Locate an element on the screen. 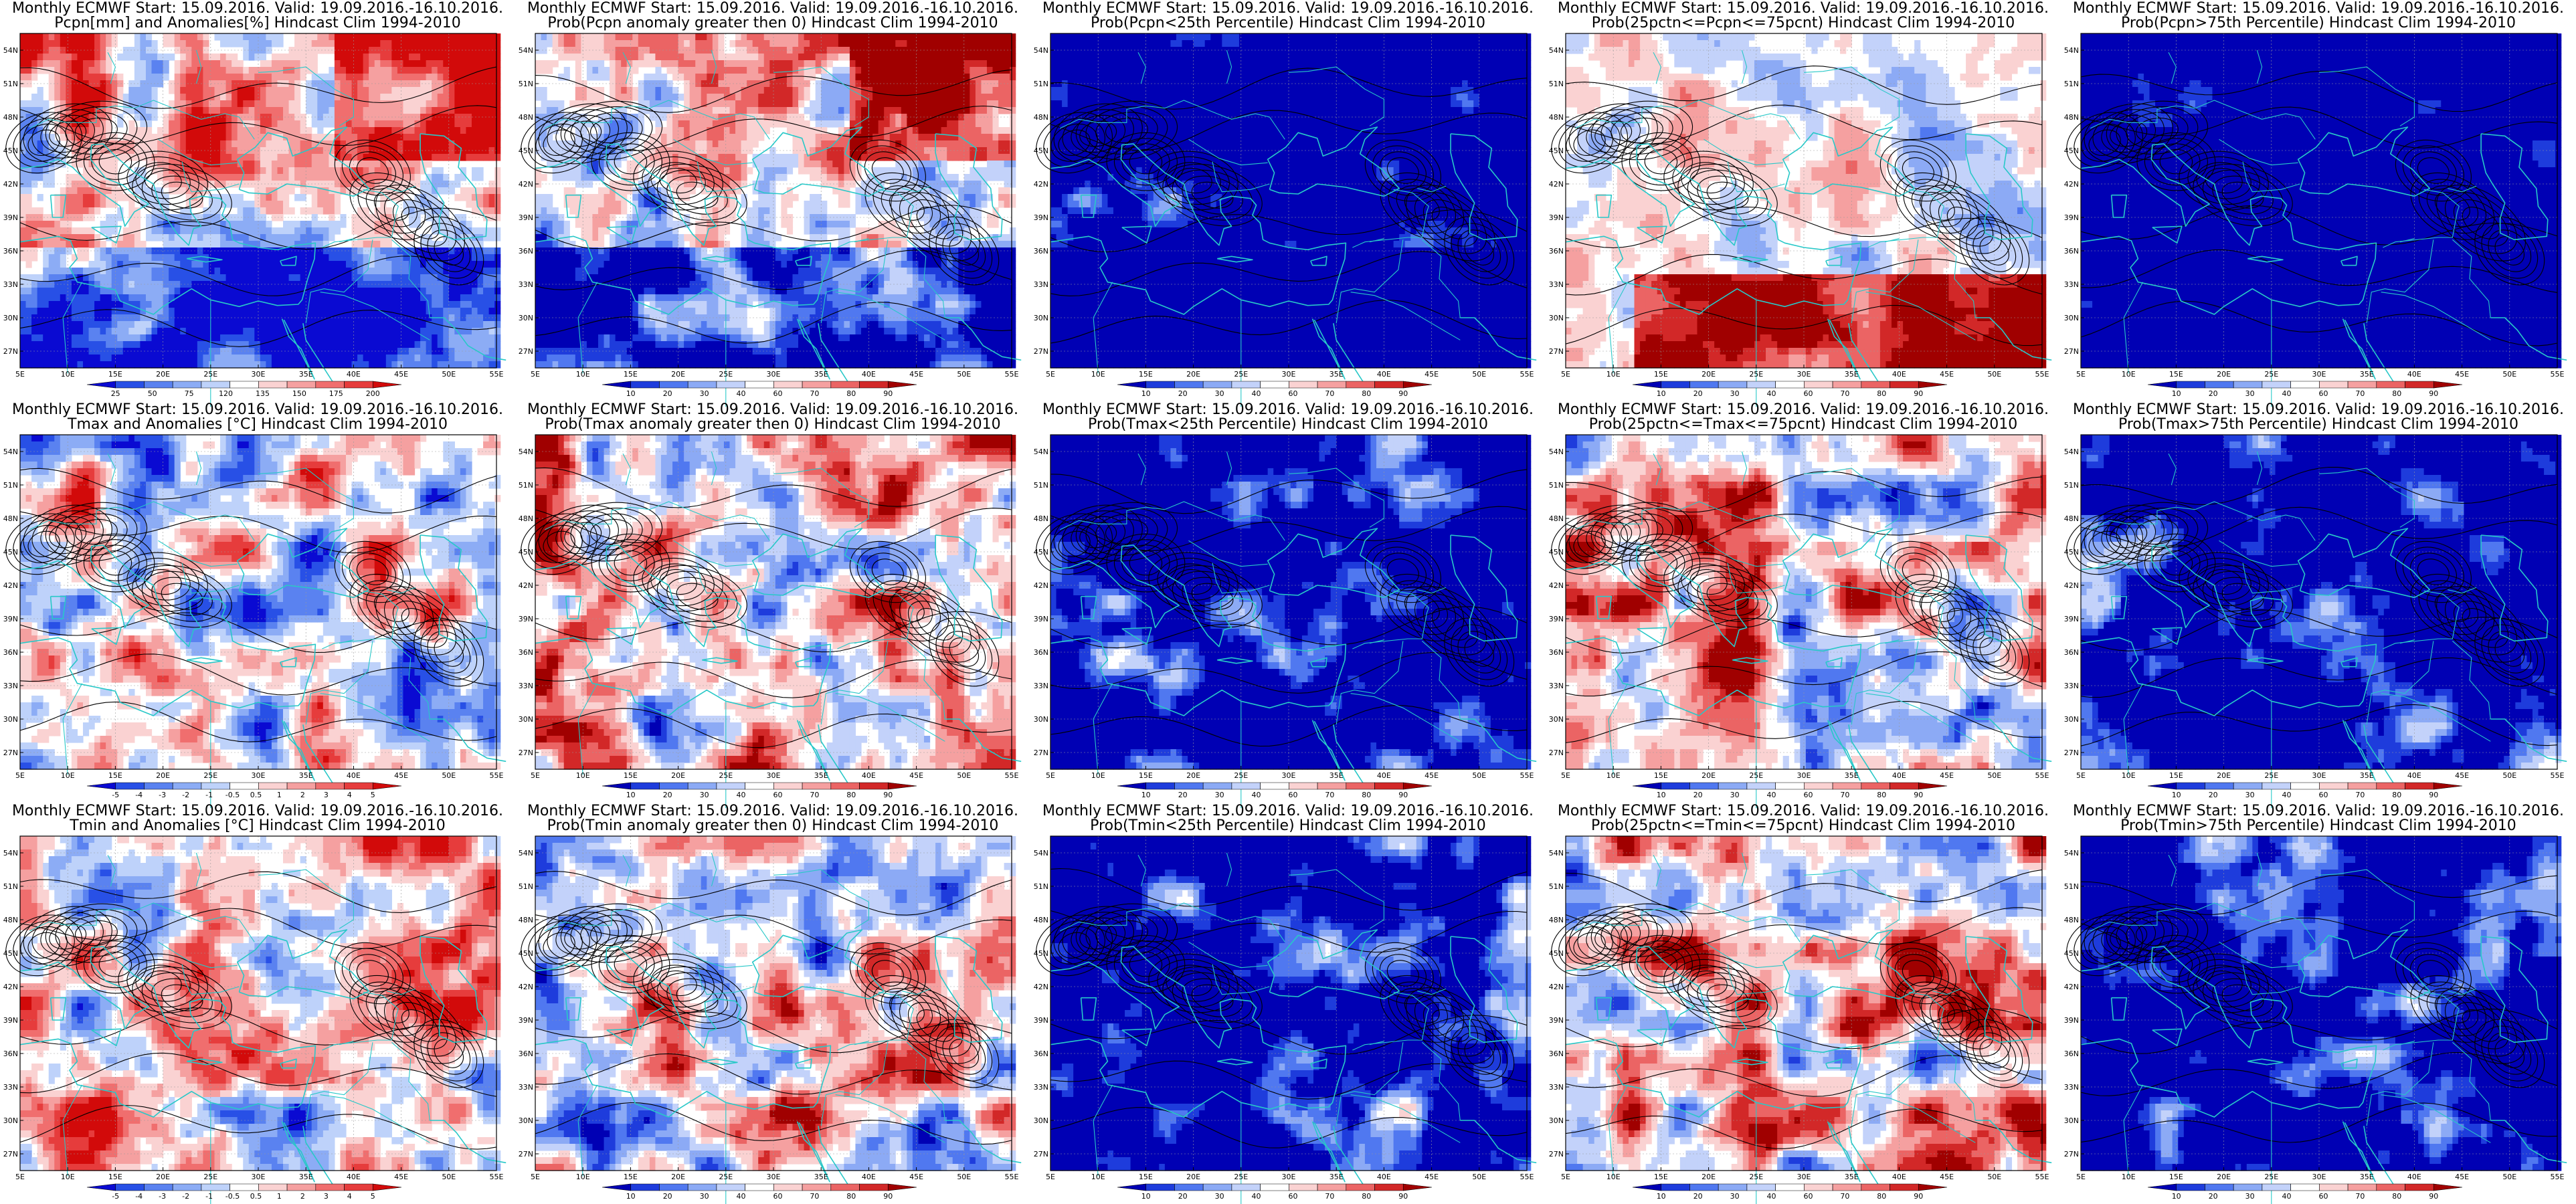  colorbar: 25 50 75 120 135 150 175 200 is located at coordinates (244, 389).